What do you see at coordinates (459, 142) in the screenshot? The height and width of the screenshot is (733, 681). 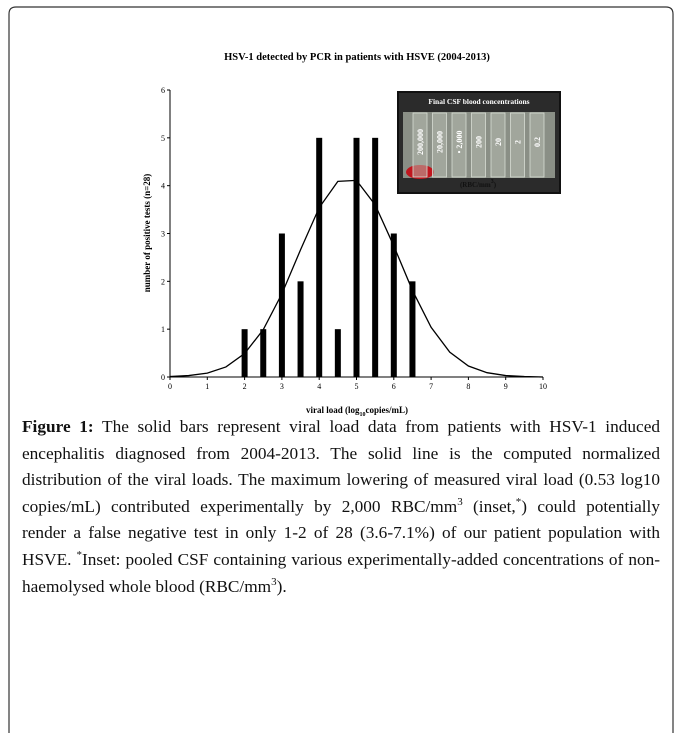 I see `vial-label: • 2,000` at bounding box center [459, 142].